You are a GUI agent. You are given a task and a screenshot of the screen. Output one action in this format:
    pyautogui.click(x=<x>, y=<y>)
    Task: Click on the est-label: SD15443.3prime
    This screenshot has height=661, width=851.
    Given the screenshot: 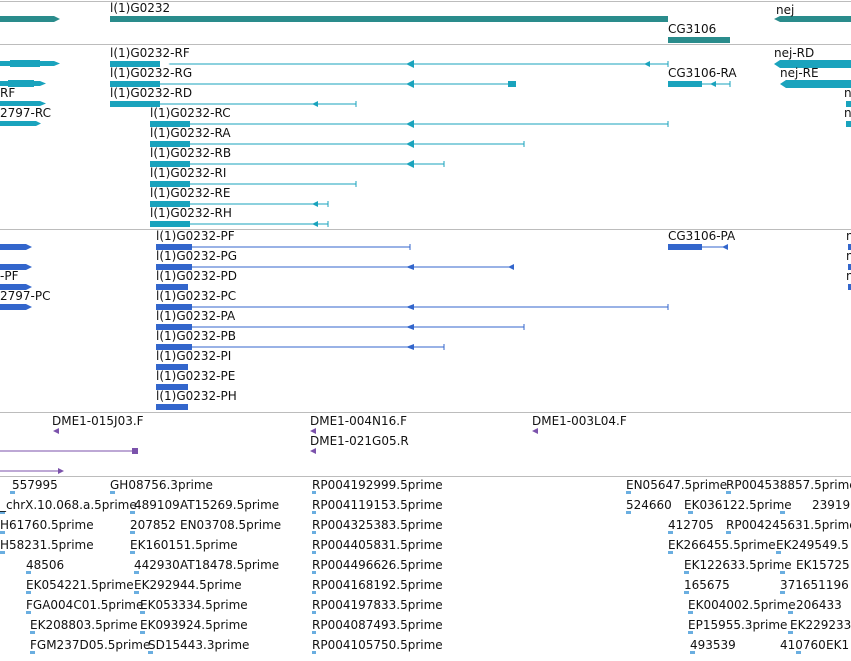 What is the action you would take?
    pyautogui.click(x=199, y=645)
    